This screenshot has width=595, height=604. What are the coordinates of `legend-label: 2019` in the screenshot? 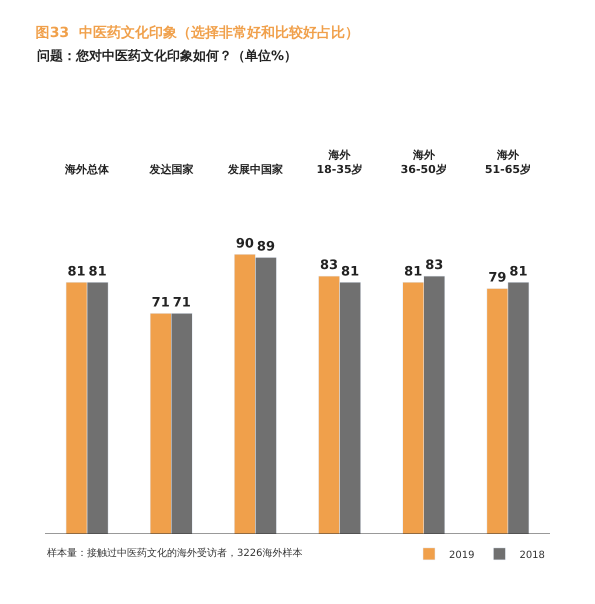 It's located at (461, 555).